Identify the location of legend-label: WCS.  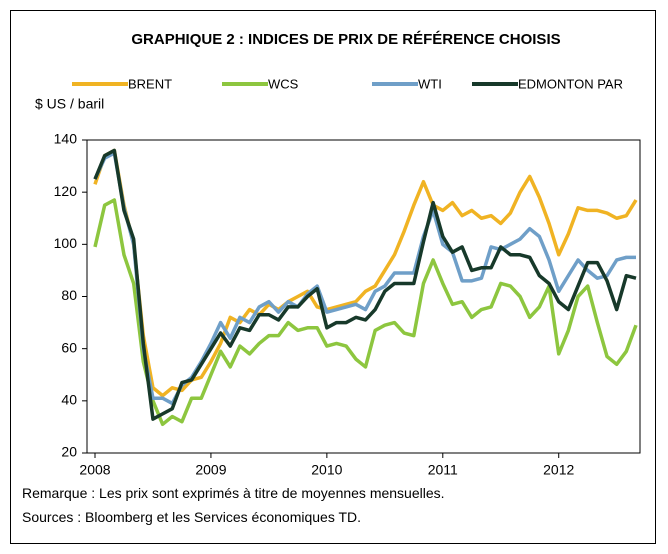
(283, 83).